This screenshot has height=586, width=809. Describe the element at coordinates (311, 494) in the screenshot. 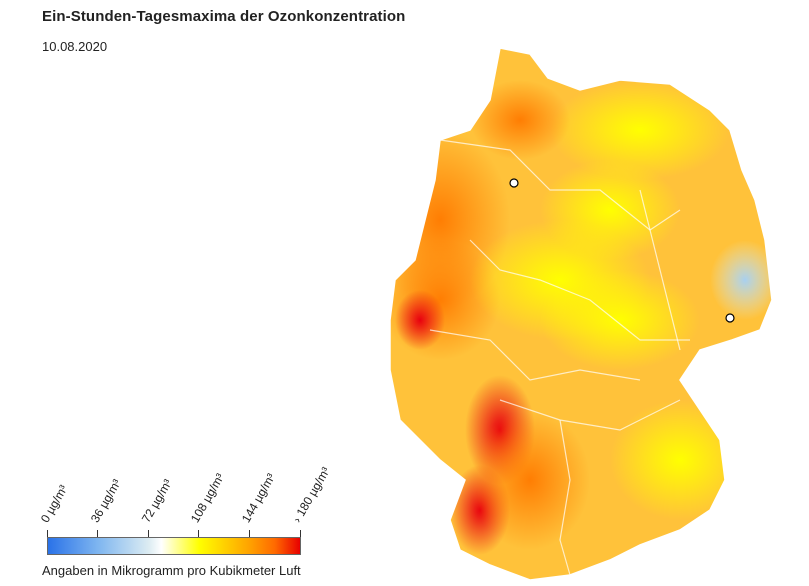

I see `legend-tick-label: › 180 µg/m³` at that location.